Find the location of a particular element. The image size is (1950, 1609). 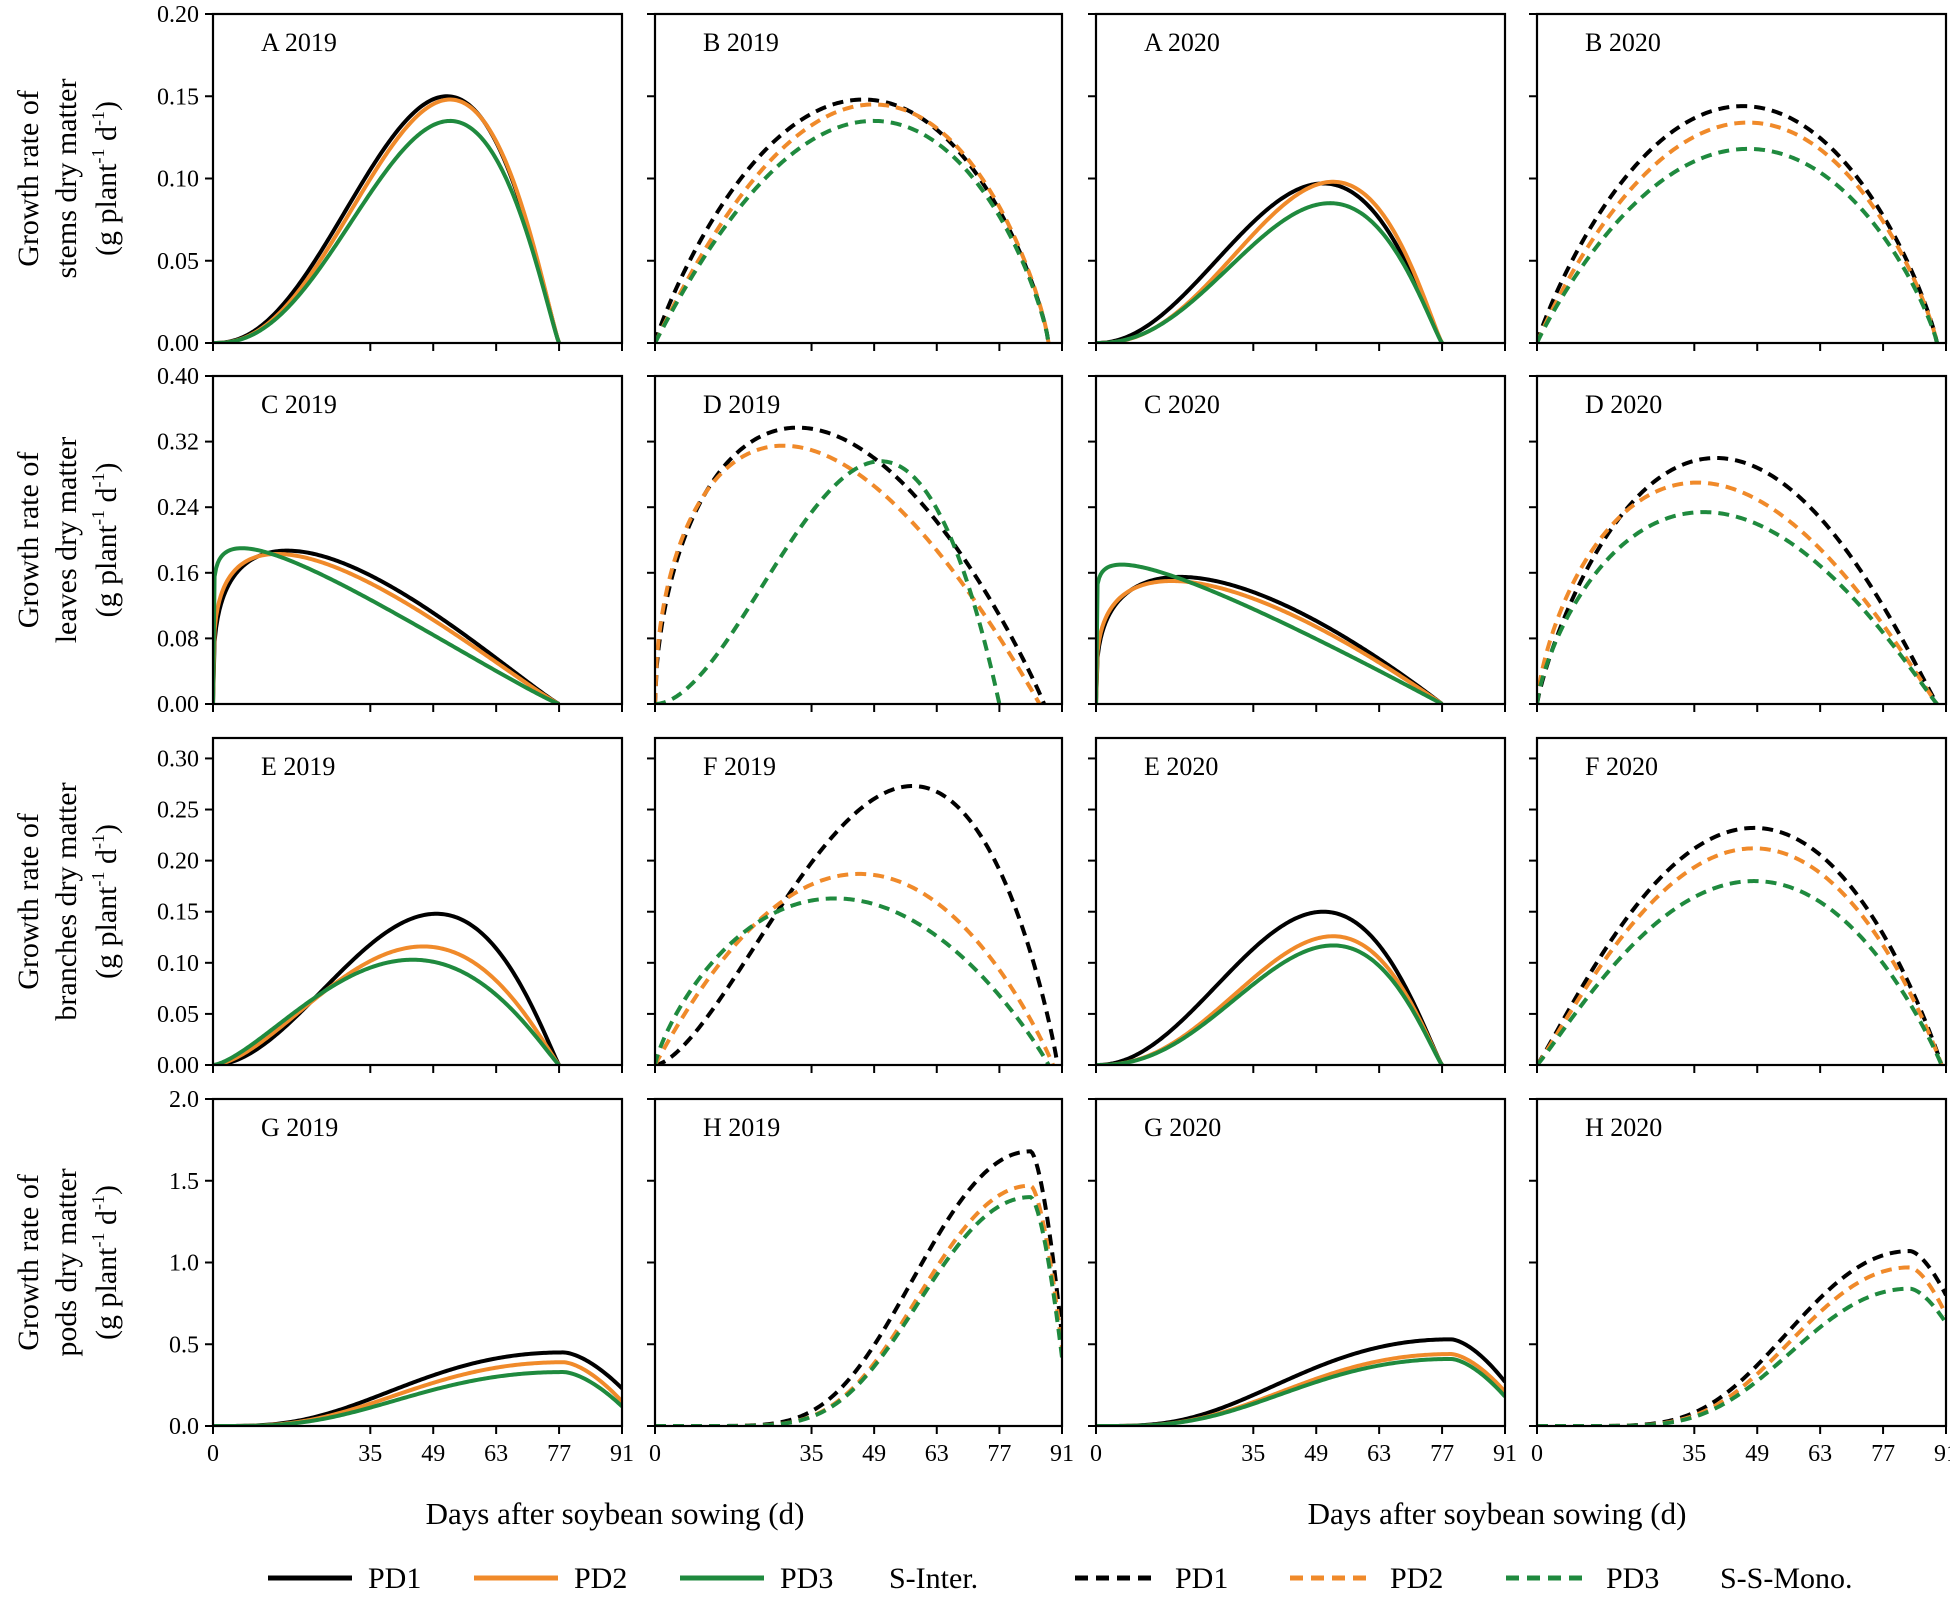

row-label-unit: (g plant-1 d-1) is located at coordinates (105, 901).